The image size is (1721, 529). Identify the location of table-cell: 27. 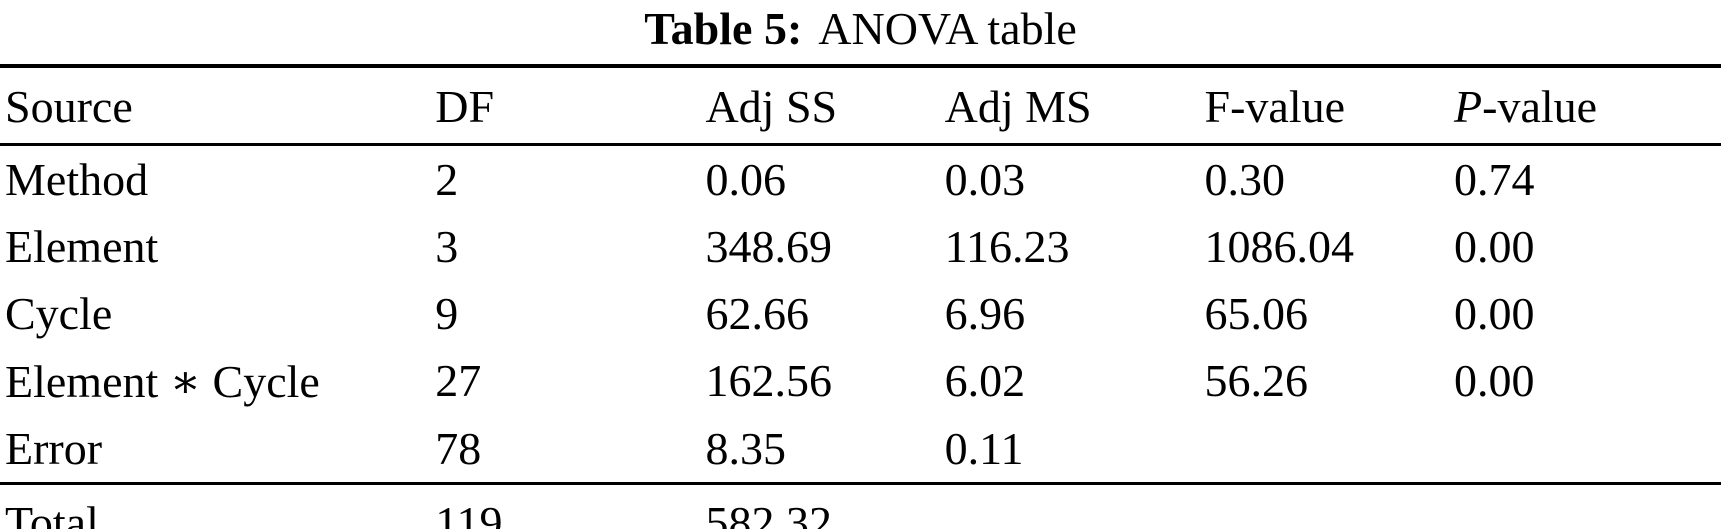
(458, 381).